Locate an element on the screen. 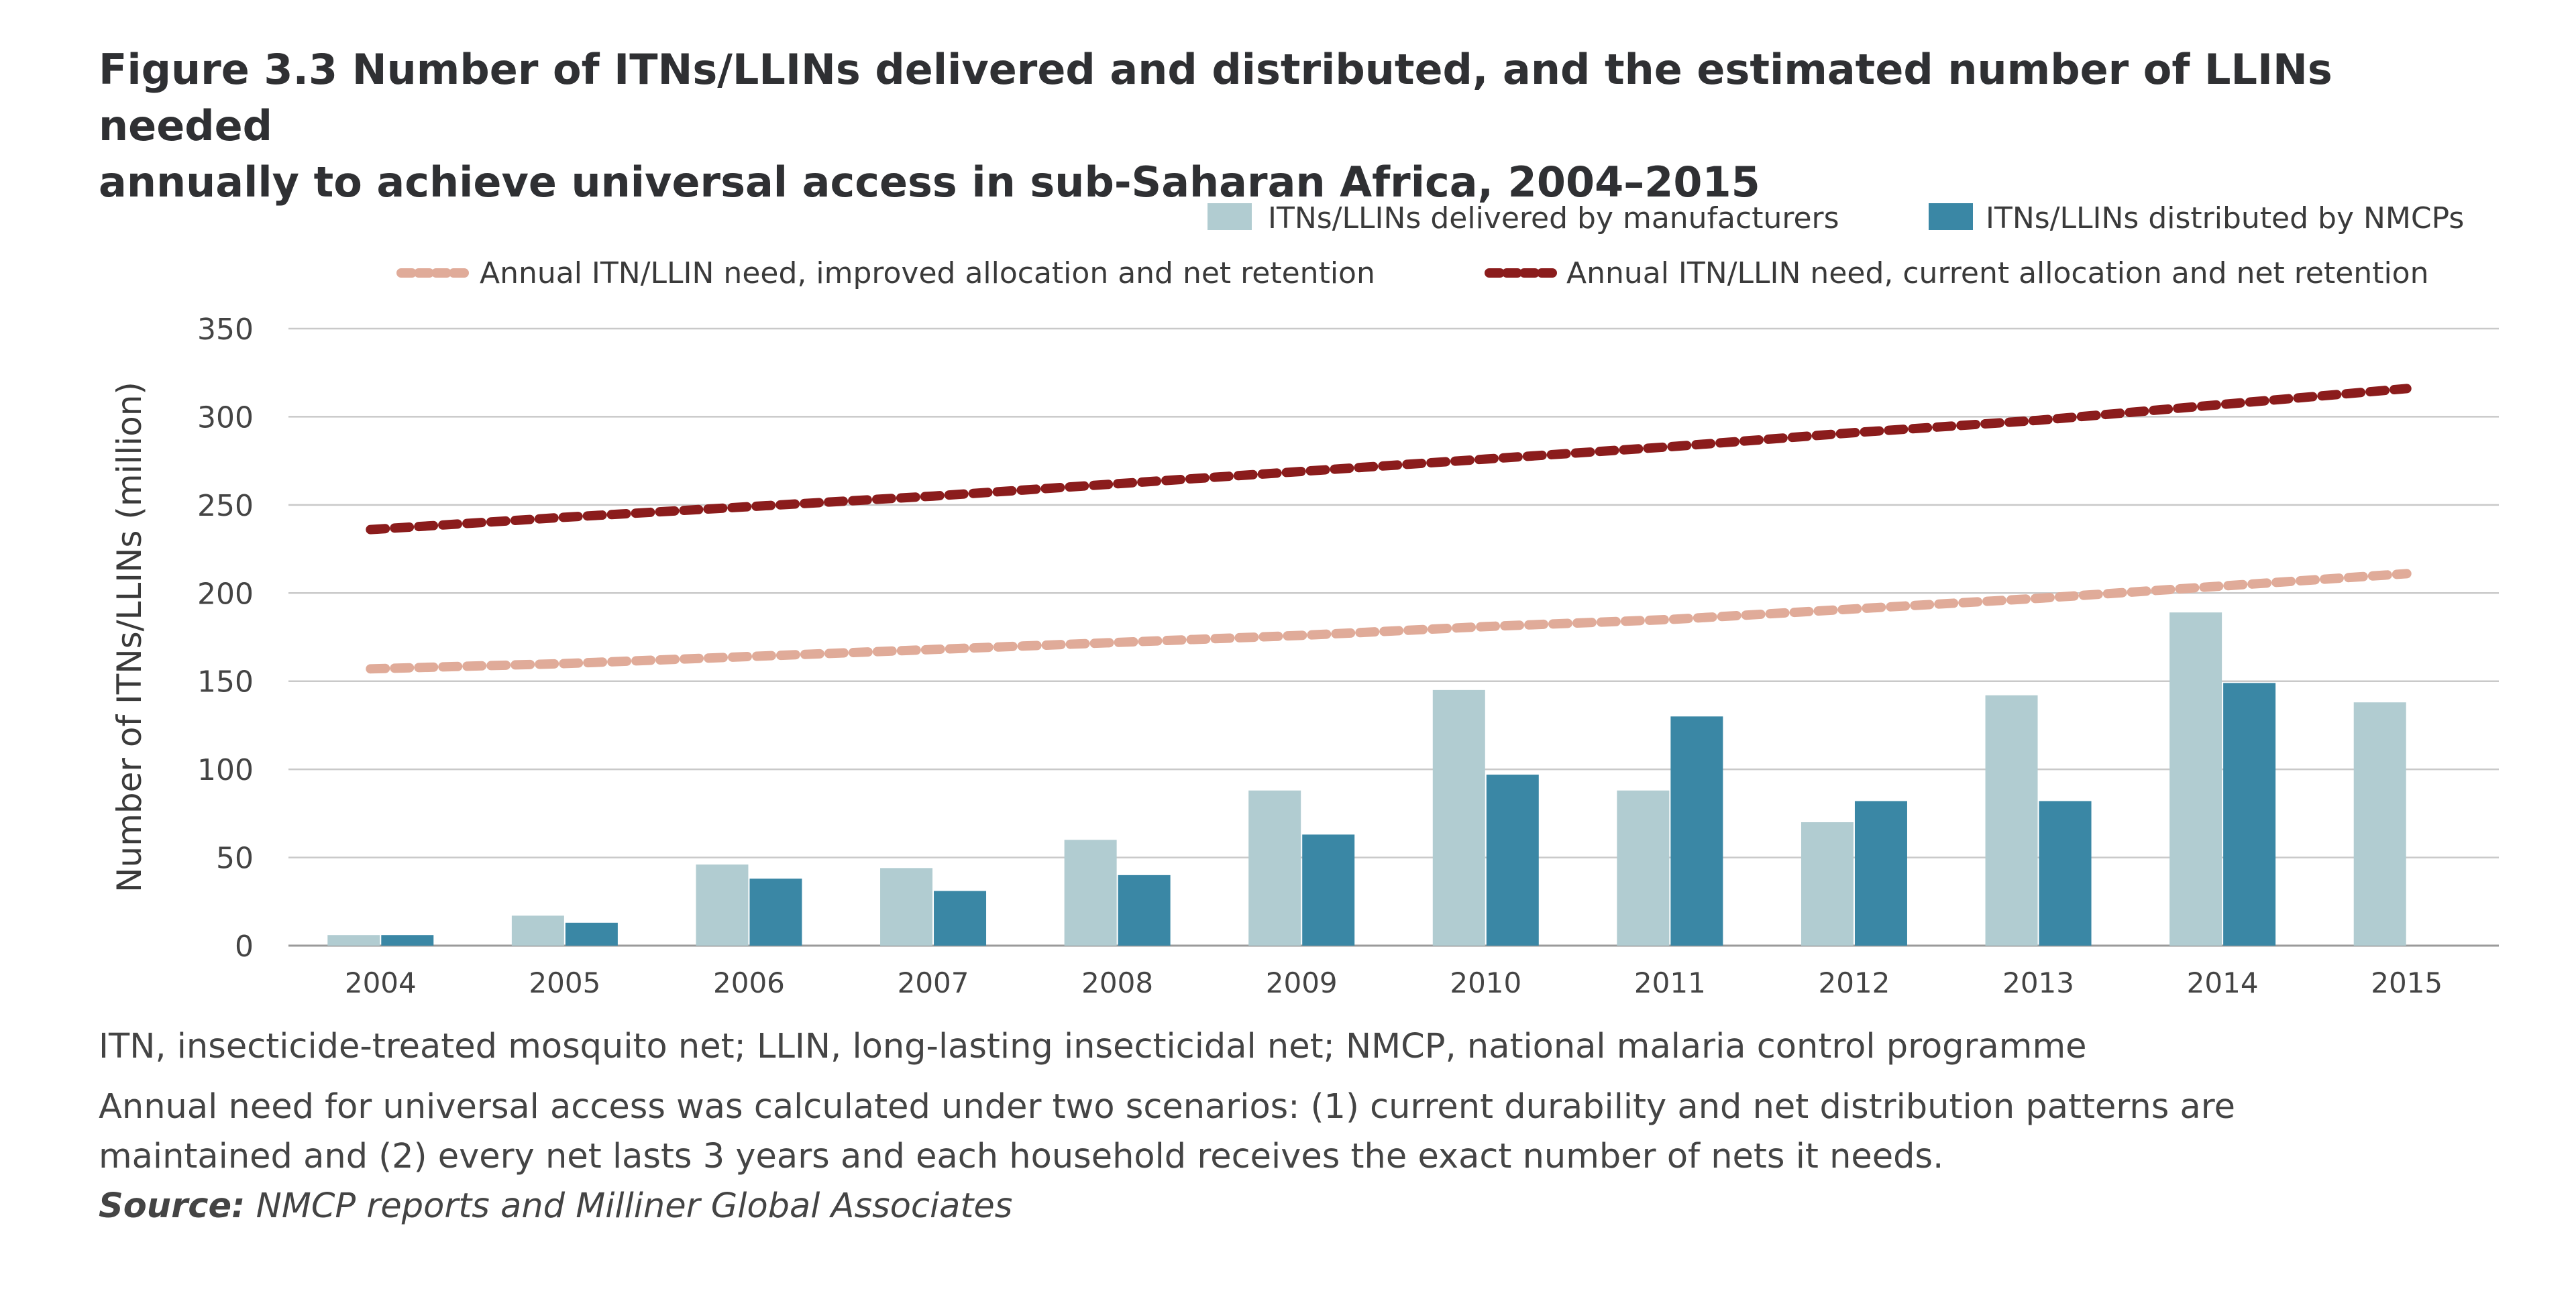  x-tick-label: 2007 is located at coordinates (933, 983).